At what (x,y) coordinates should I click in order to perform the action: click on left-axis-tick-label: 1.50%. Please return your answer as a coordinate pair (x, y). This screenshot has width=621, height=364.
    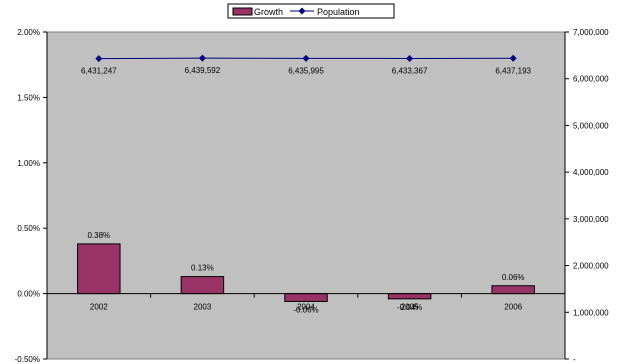
    Looking at the image, I should click on (28, 97).